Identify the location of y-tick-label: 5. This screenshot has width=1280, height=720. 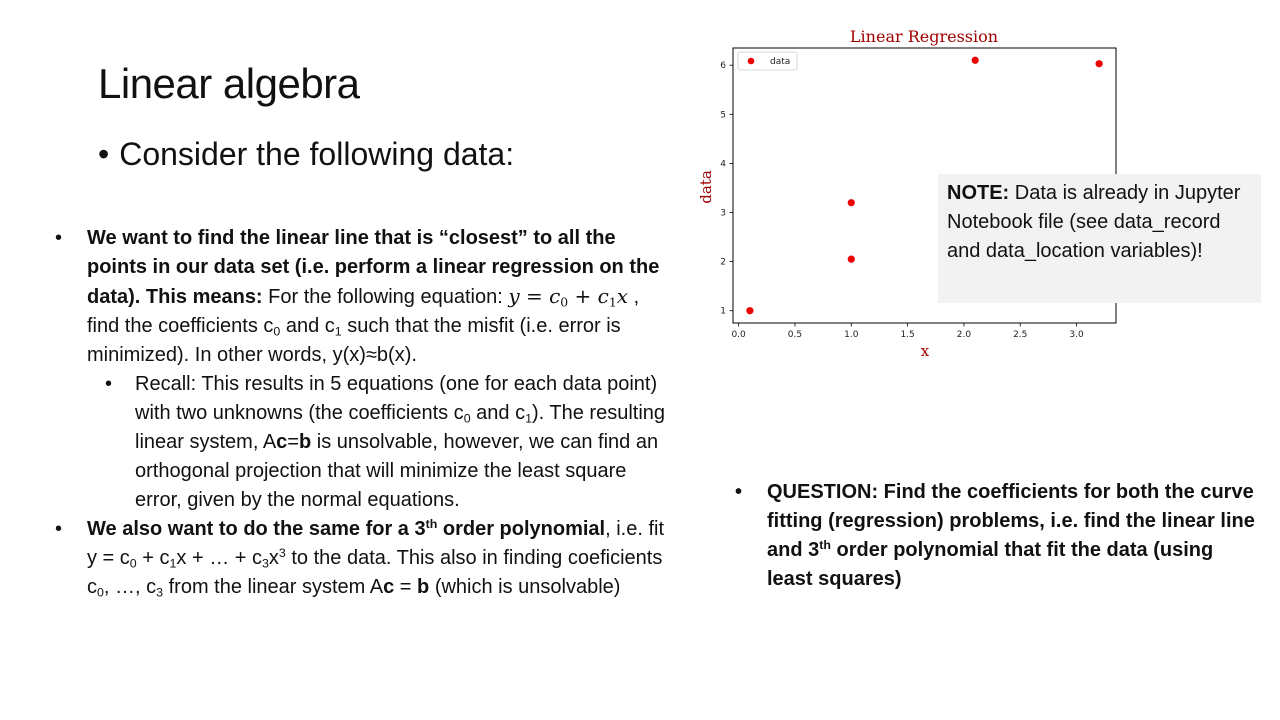
(723, 115).